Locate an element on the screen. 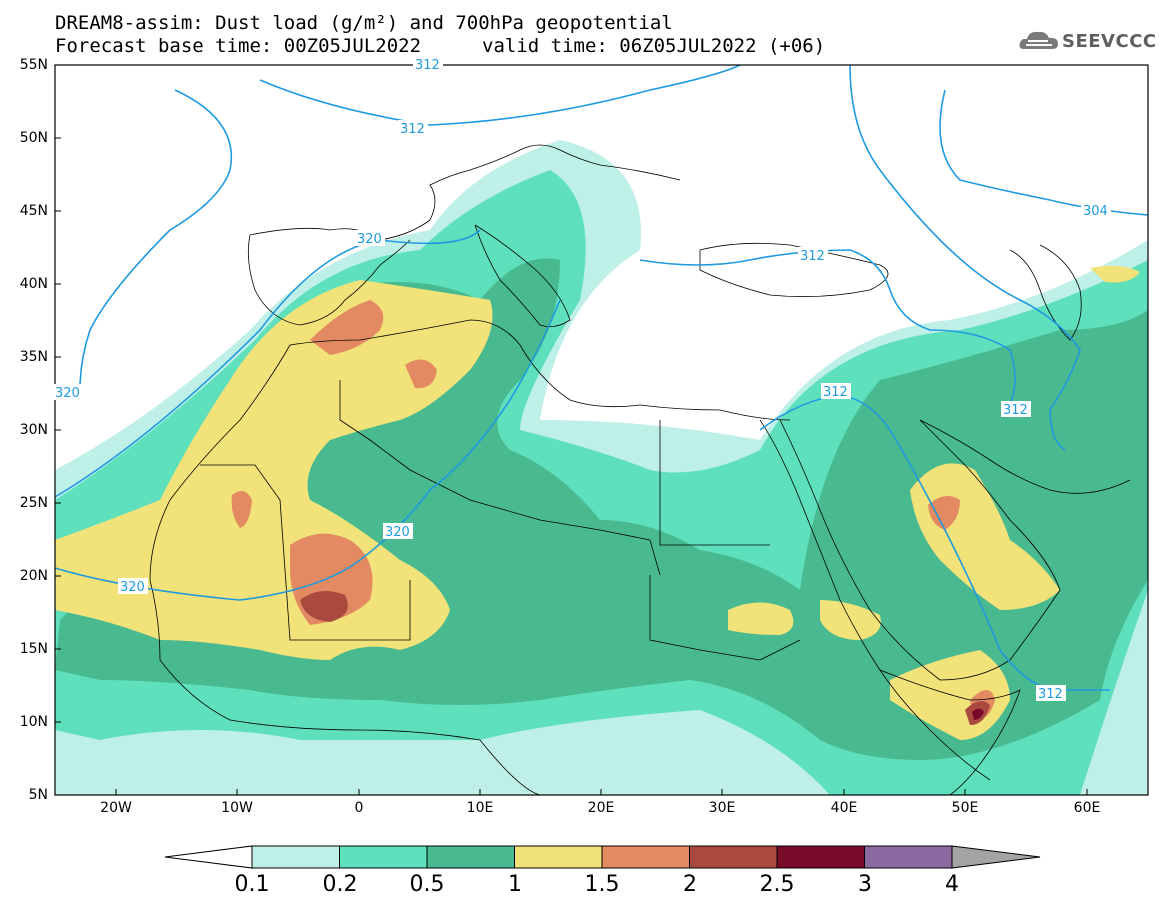  lat-label: 20N is located at coordinates (33, 576).